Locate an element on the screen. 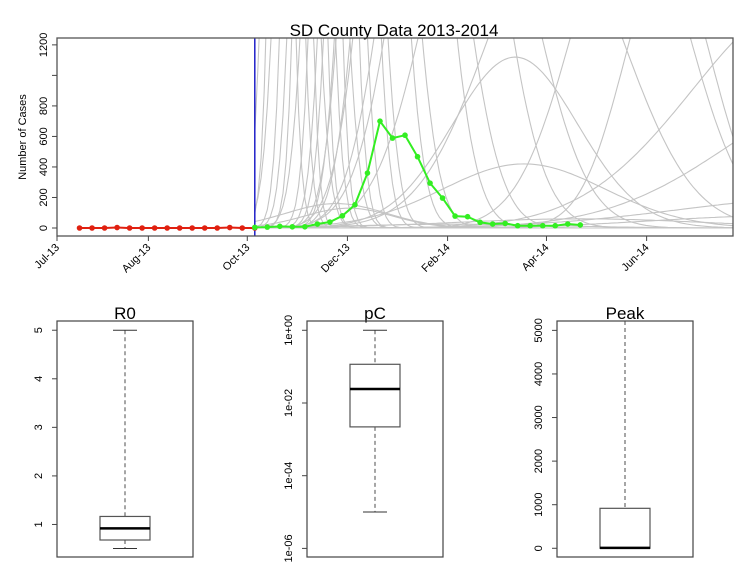 The width and height of the screenshot is (750, 586). box-title: pC is located at coordinates (375, 313).